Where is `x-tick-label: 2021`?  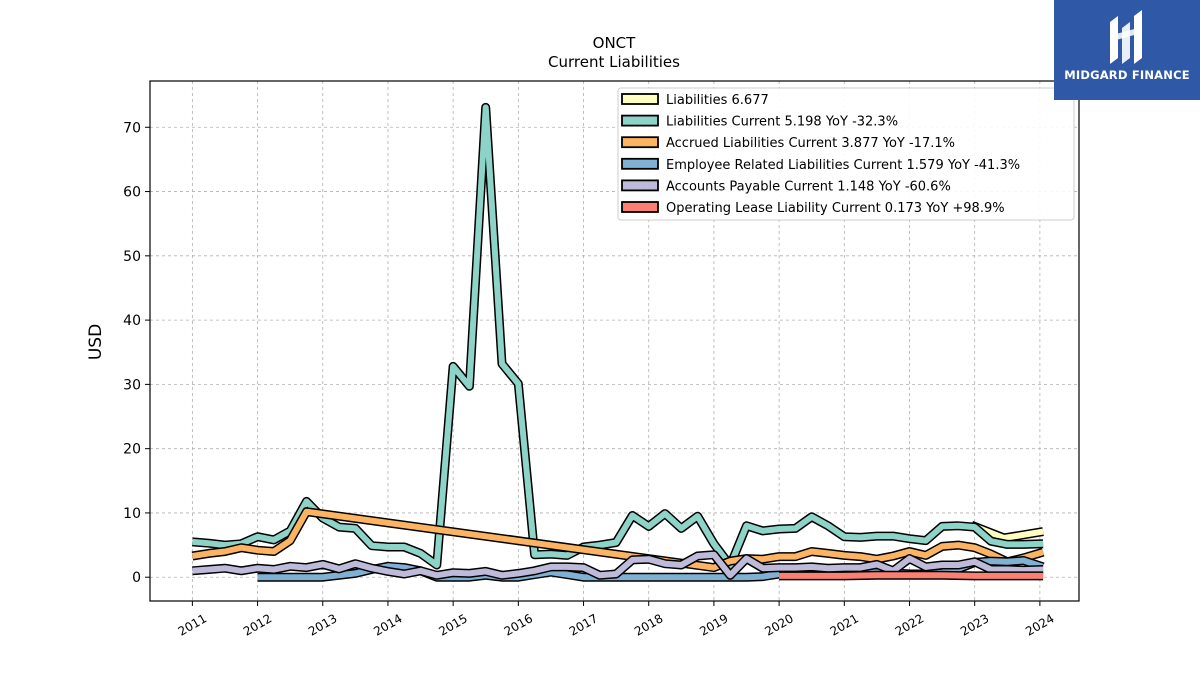
x-tick-label: 2021 is located at coordinates (844, 624).